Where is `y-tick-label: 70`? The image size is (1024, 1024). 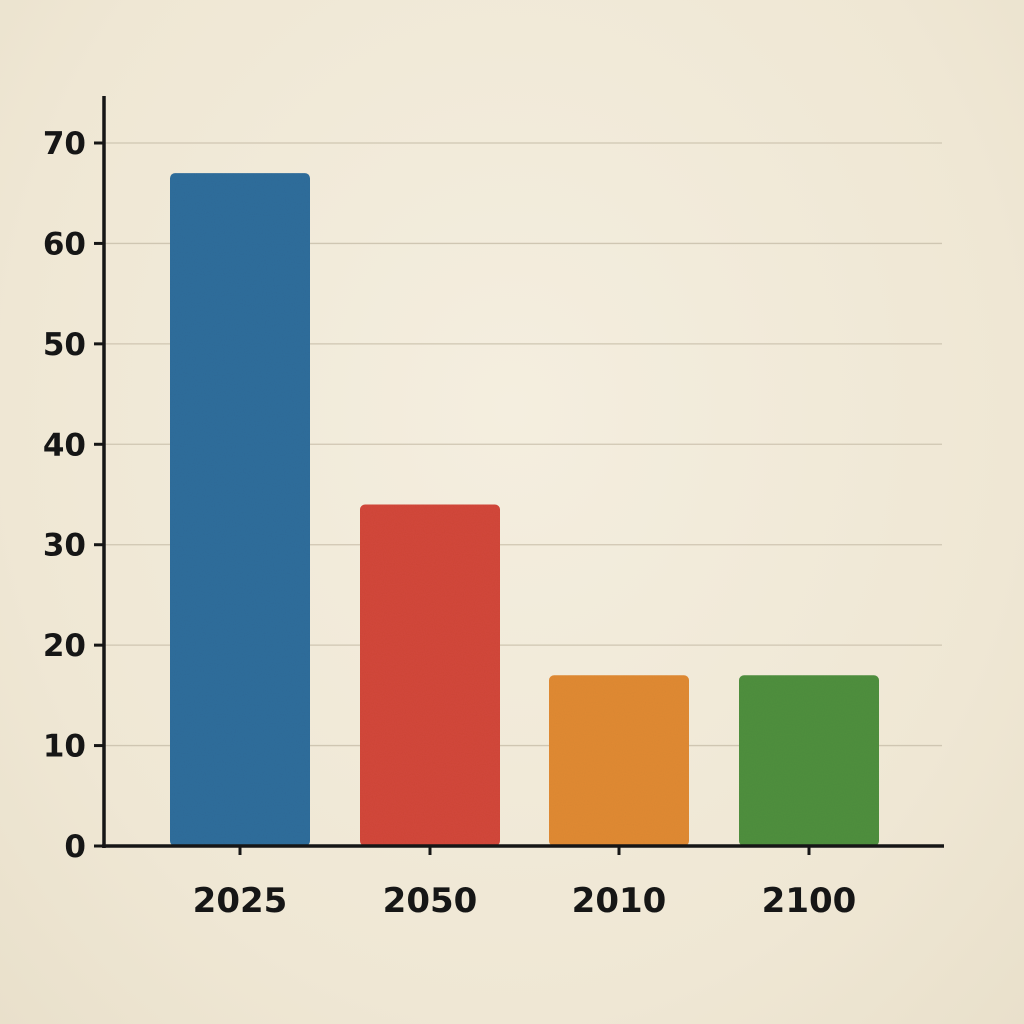
y-tick-label: 70 is located at coordinates (64, 144).